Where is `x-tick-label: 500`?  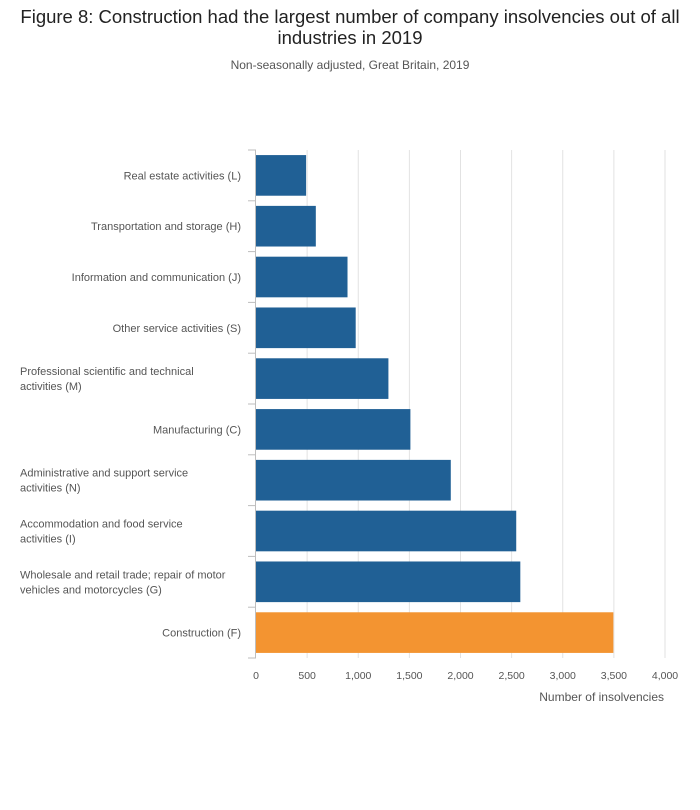
x-tick-label: 500 is located at coordinates (307, 676).